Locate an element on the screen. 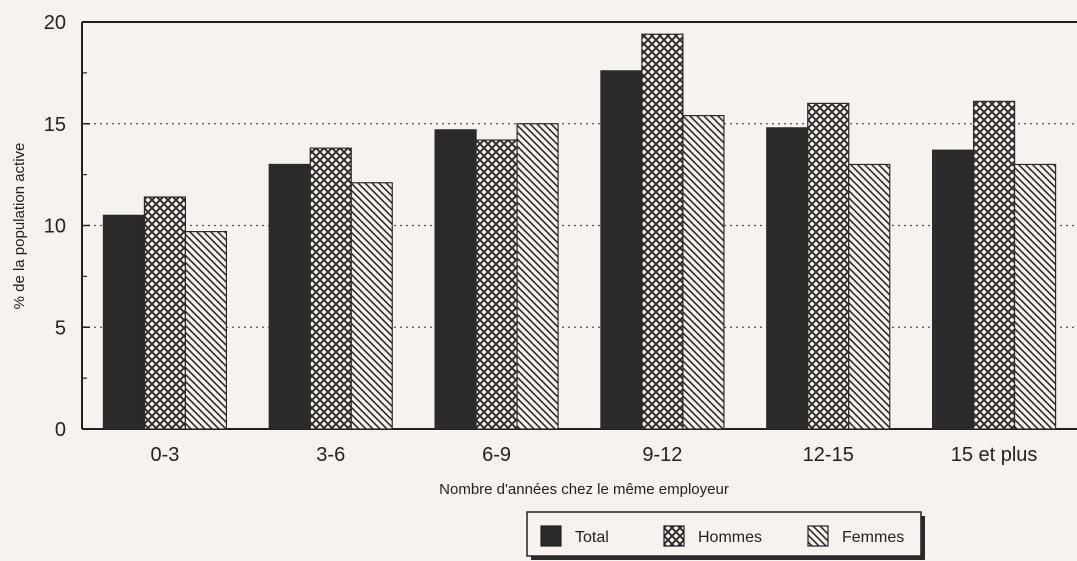 This screenshot has height=561, width=1077. legend-label-femmes: Femmes is located at coordinates (873, 537).